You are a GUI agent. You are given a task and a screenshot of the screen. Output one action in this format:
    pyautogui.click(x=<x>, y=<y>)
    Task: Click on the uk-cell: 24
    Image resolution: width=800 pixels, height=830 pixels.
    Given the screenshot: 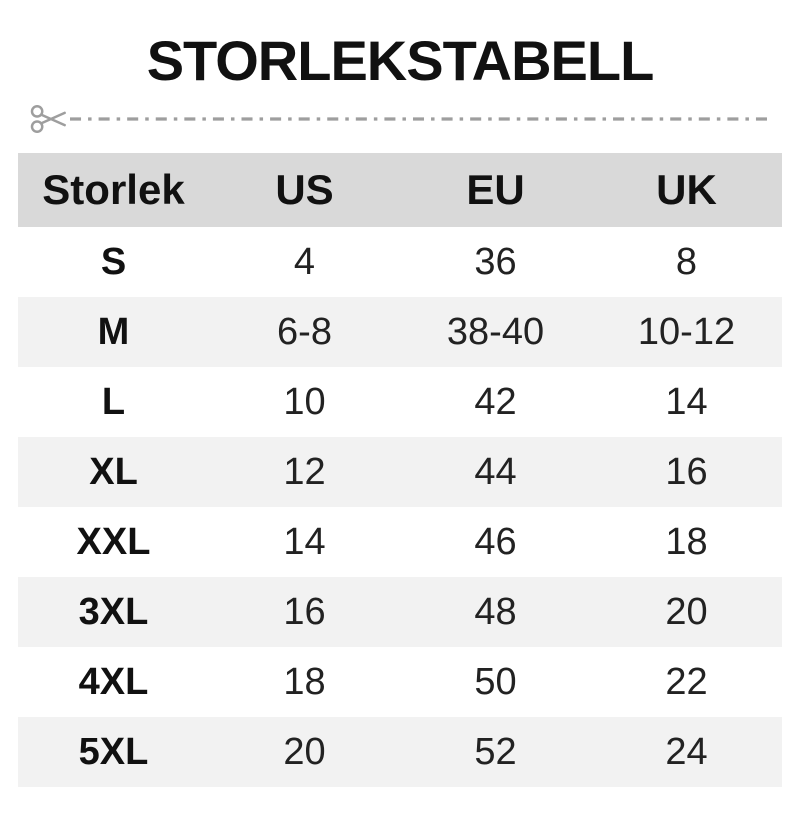 What is the action you would take?
    pyautogui.click(x=686, y=751)
    